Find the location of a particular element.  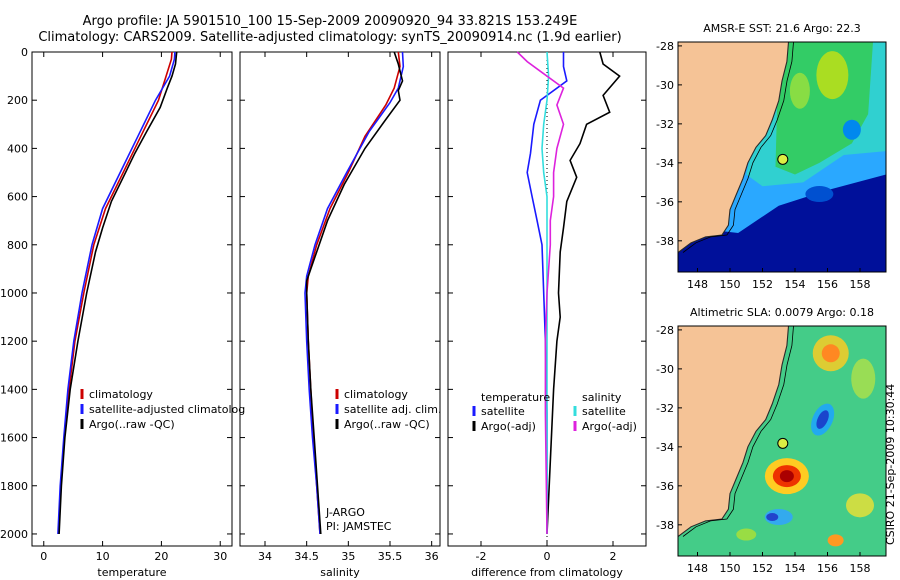

sla-low-1-core is located at coordinates (822, 419).